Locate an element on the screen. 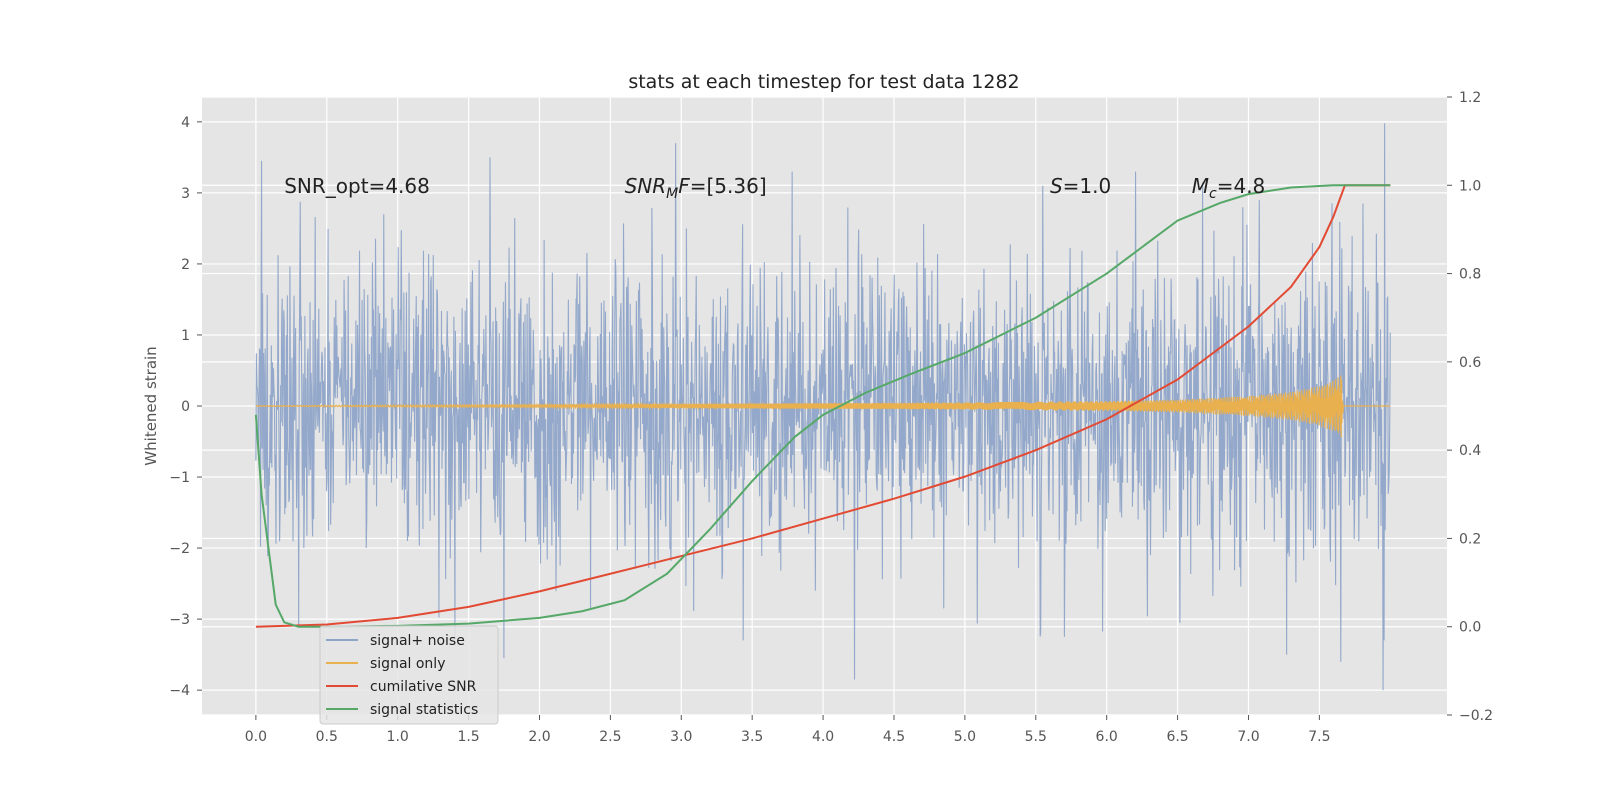 Image resolution: width=1600 pixels, height=800 pixels. x-tick-label: 4.5 is located at coordinates (894, 737).